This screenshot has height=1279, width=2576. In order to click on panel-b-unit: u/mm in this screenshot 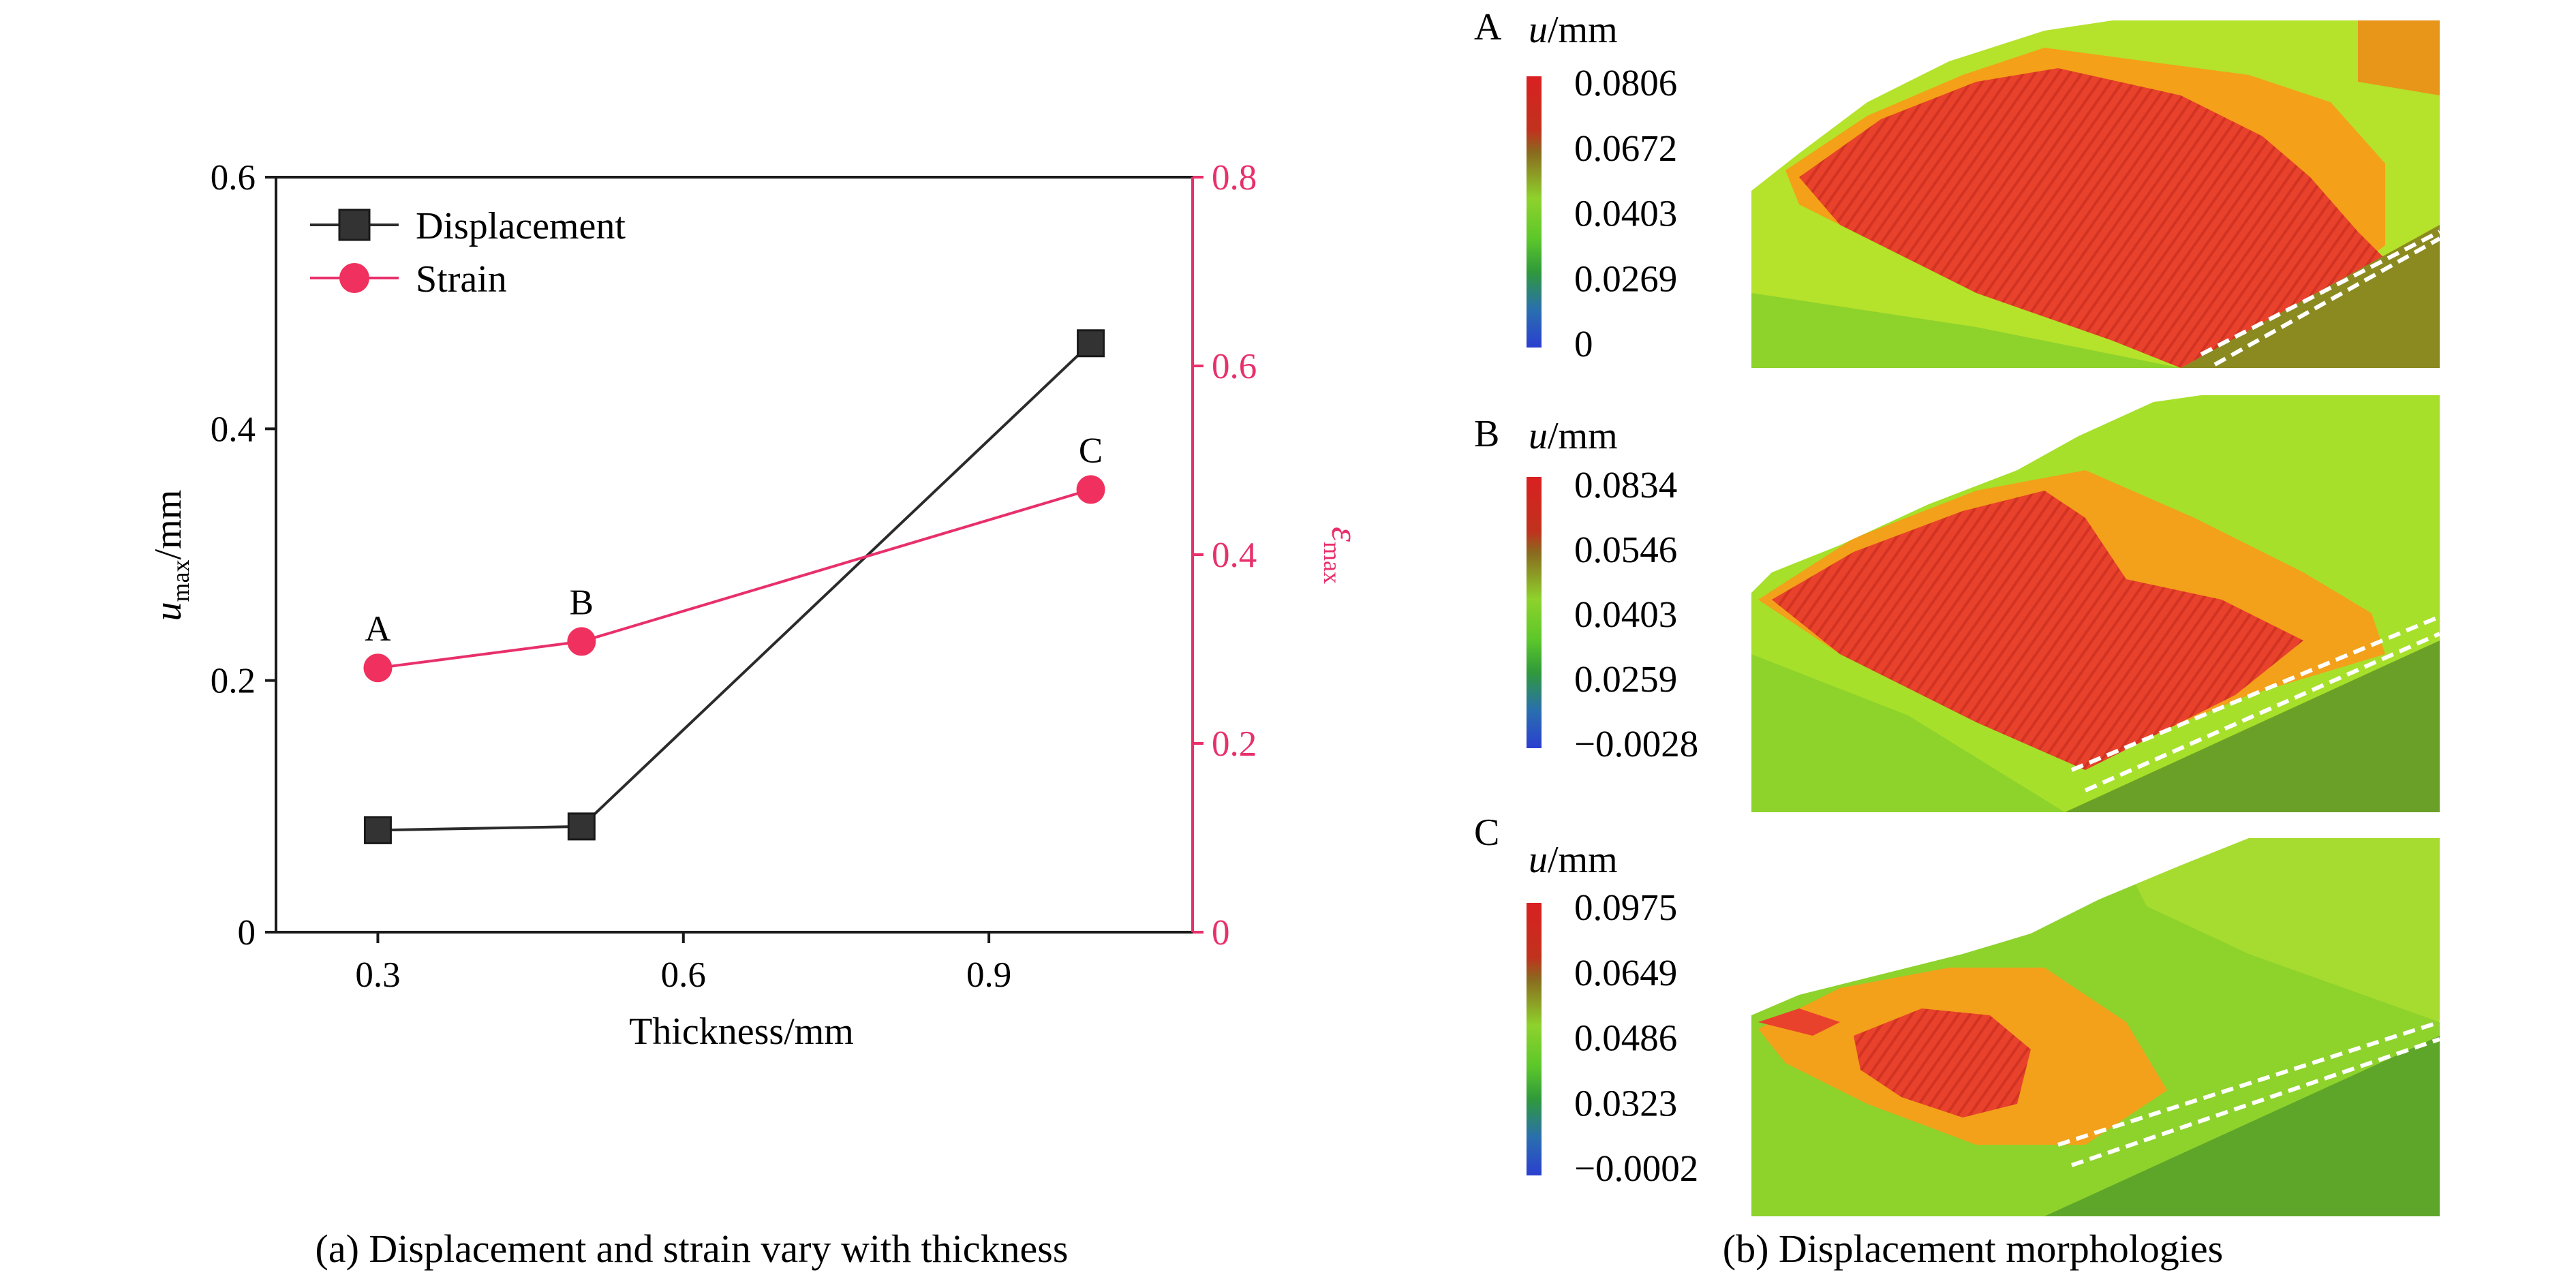, I will do `click(1573, 436)`.